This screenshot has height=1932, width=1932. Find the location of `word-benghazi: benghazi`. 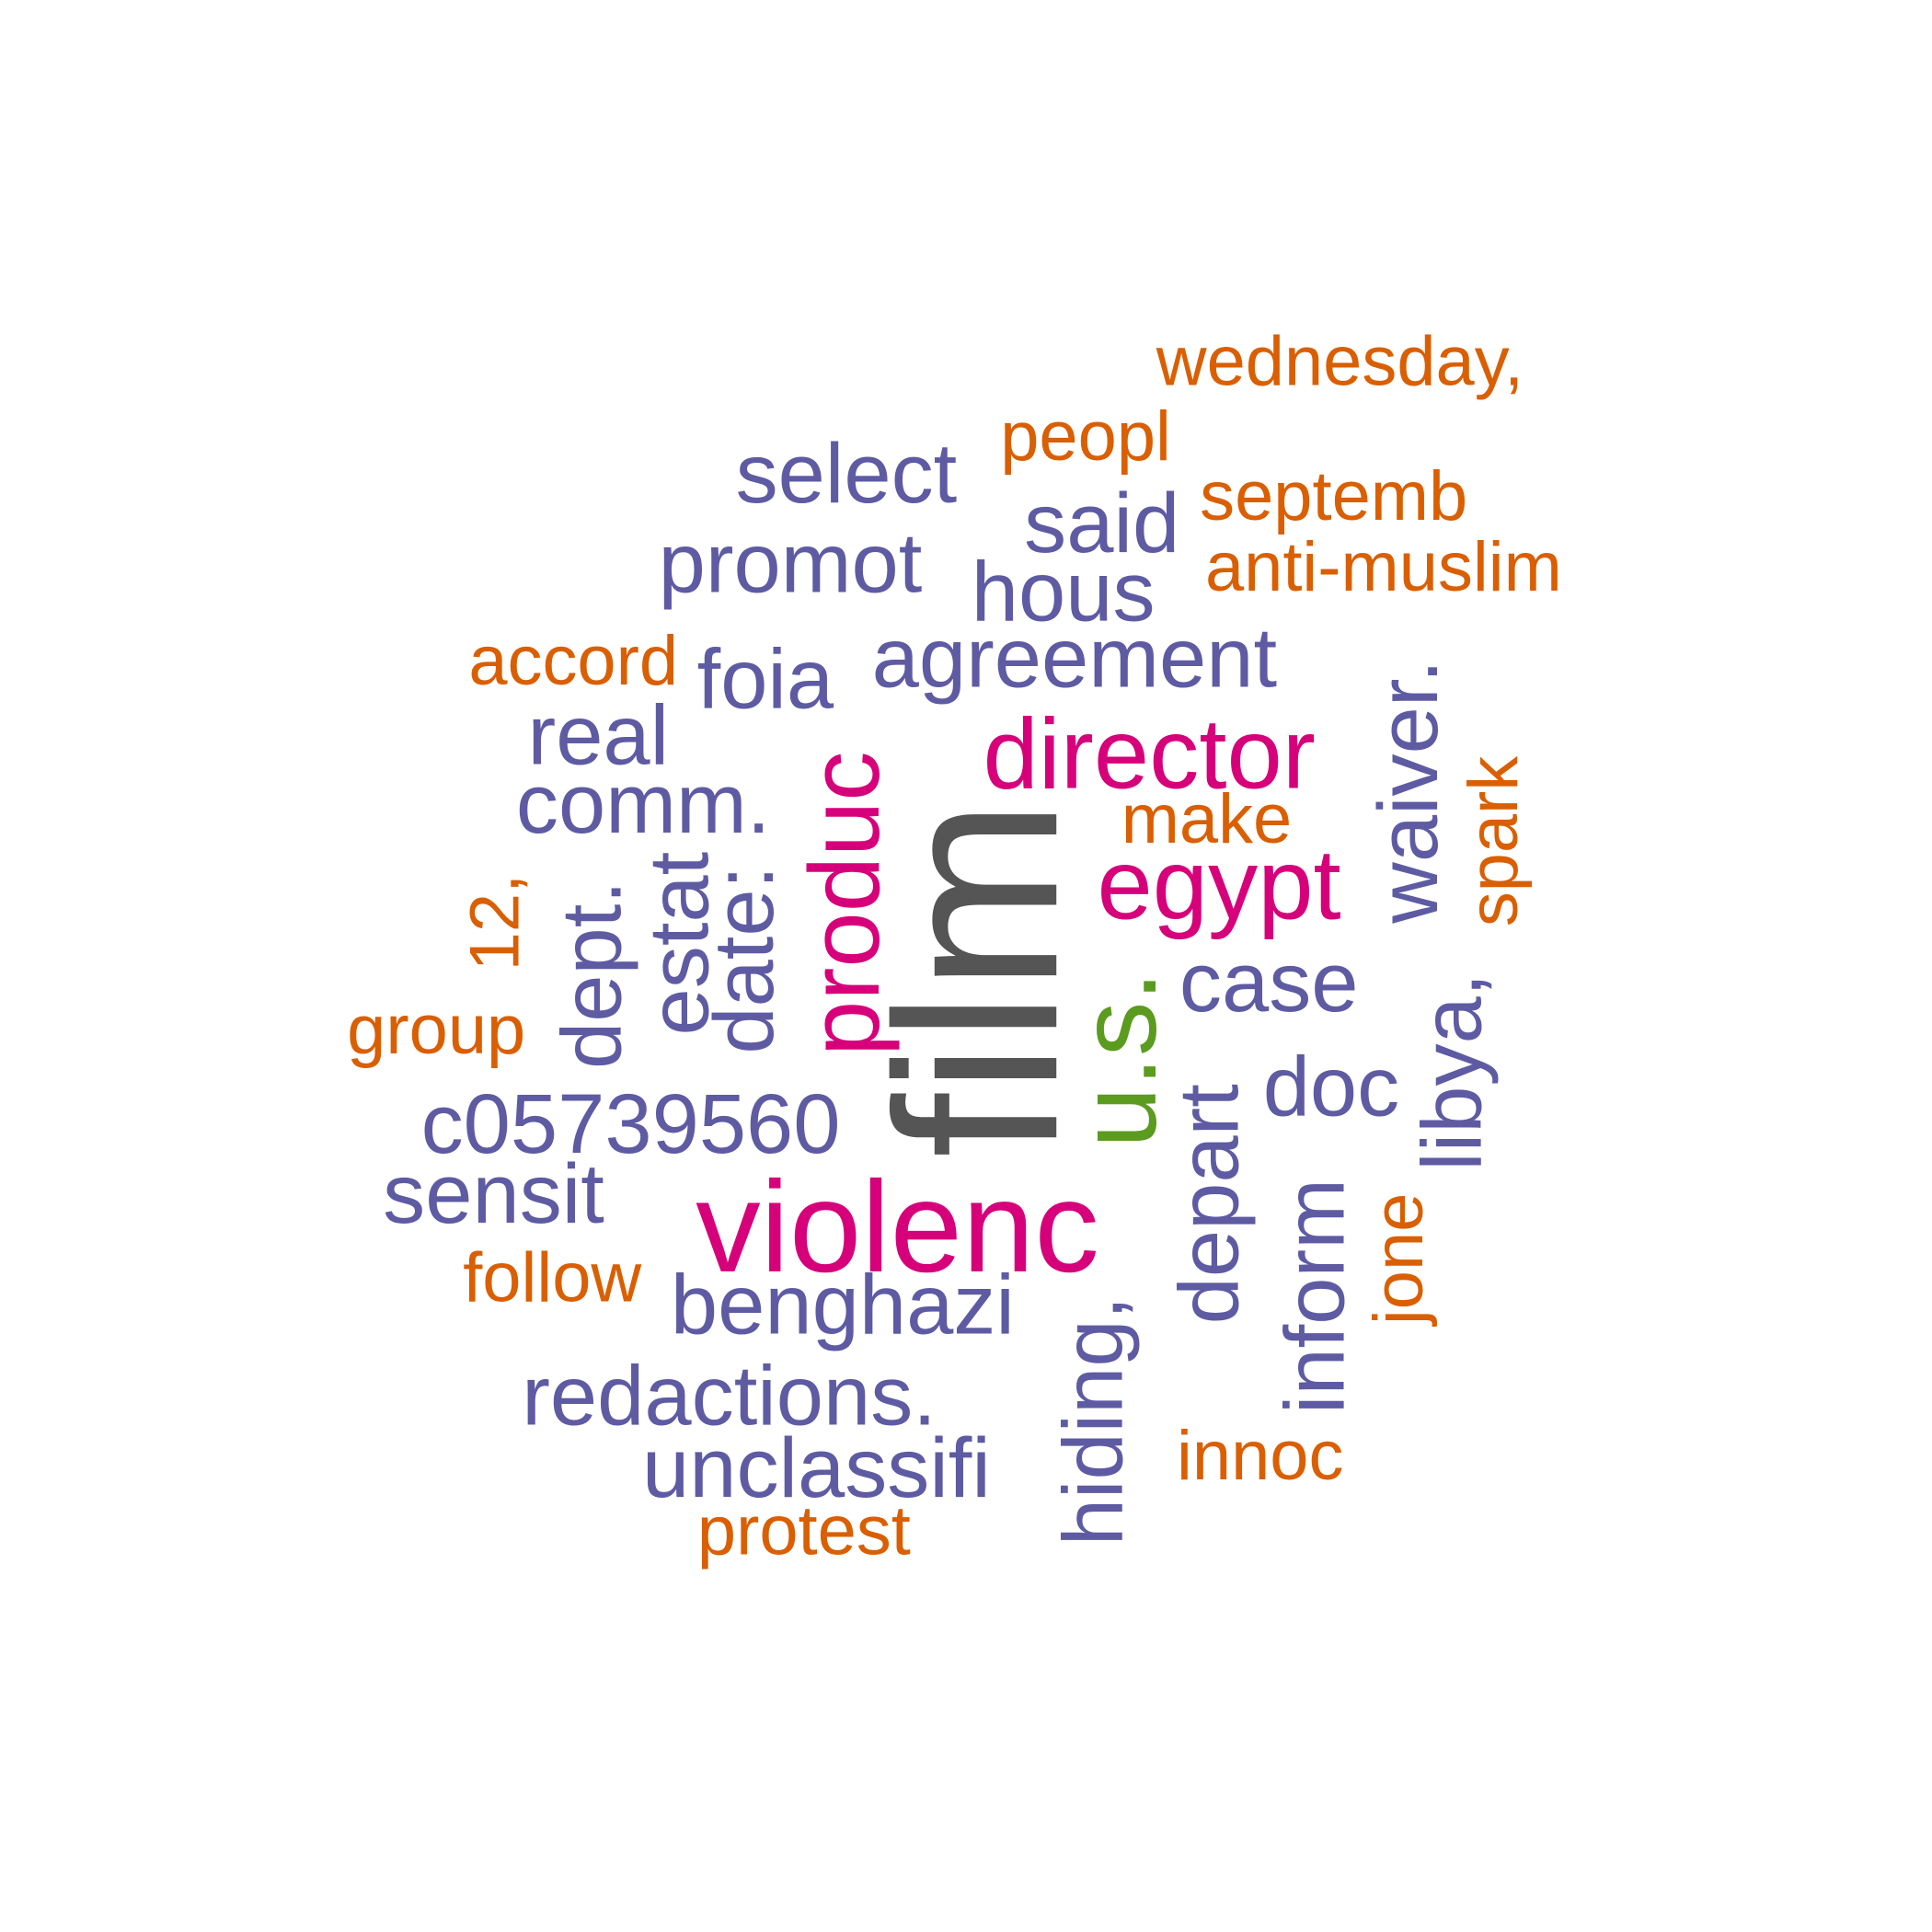

word-benghazi: benghazi is located at coordinates (842, 1305).